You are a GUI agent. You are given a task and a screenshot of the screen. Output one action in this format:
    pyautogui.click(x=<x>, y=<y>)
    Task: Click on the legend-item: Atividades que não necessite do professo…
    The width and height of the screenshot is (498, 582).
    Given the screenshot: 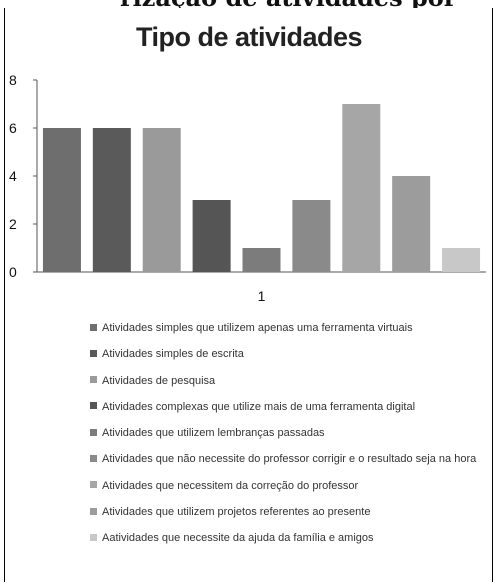 What is the action you would take?
    pyautogui.click(x=283, y=459)
    